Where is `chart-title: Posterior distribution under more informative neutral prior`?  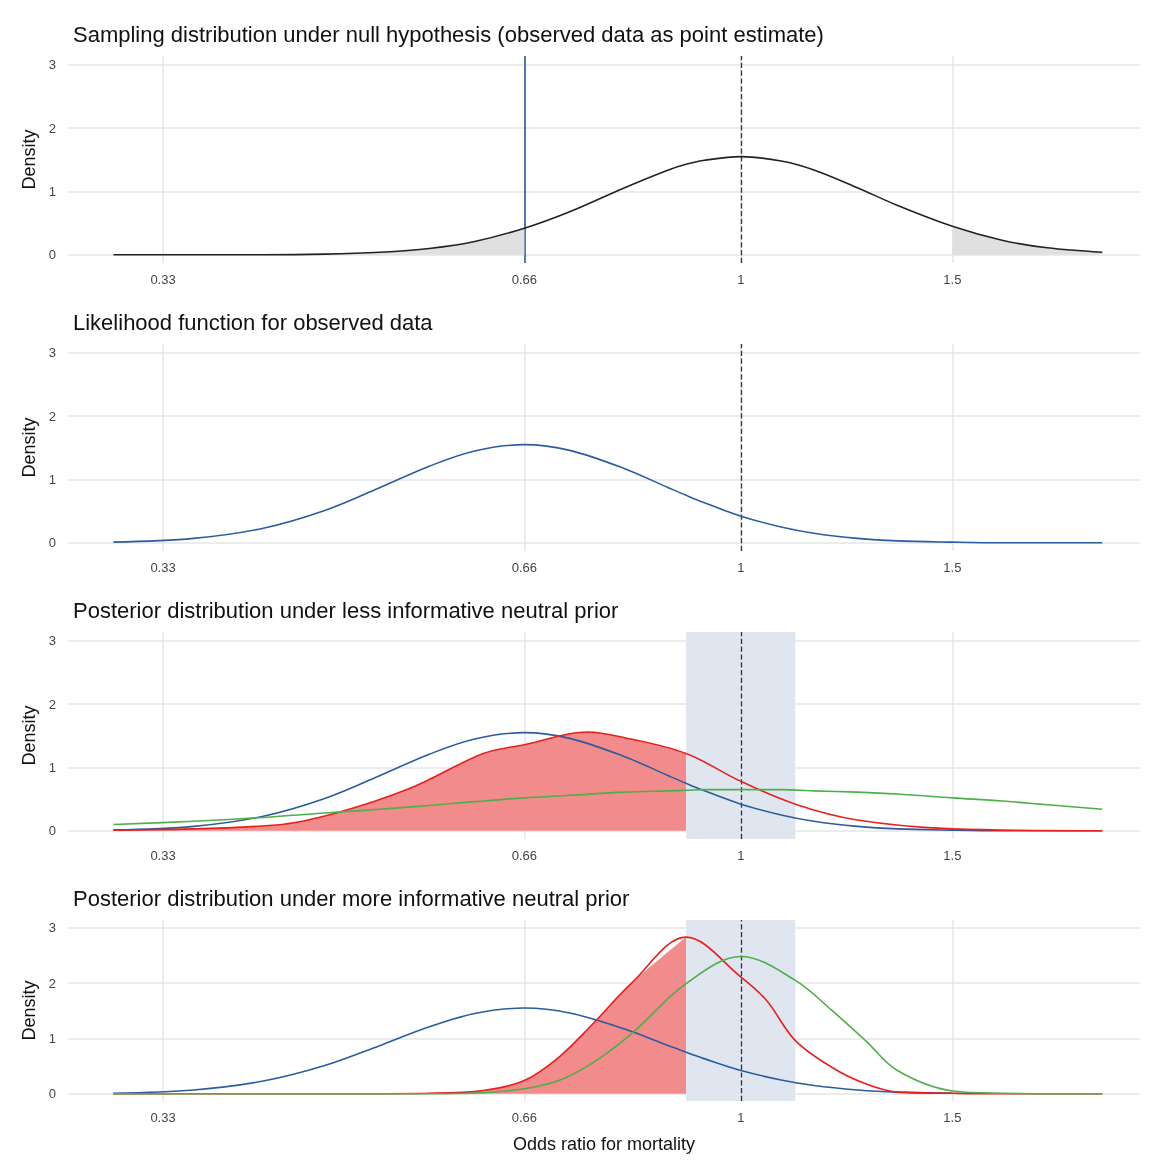 chart-title: Posterior distribution under more informative neutral prior is located at coordinates (351, 898).